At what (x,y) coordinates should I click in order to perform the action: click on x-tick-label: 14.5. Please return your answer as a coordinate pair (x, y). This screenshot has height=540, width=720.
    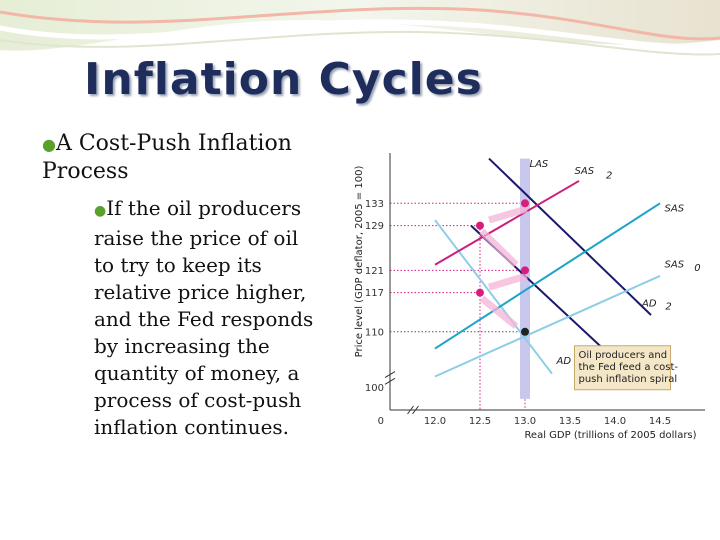
    Looking at the image, I should click on (660, 421).